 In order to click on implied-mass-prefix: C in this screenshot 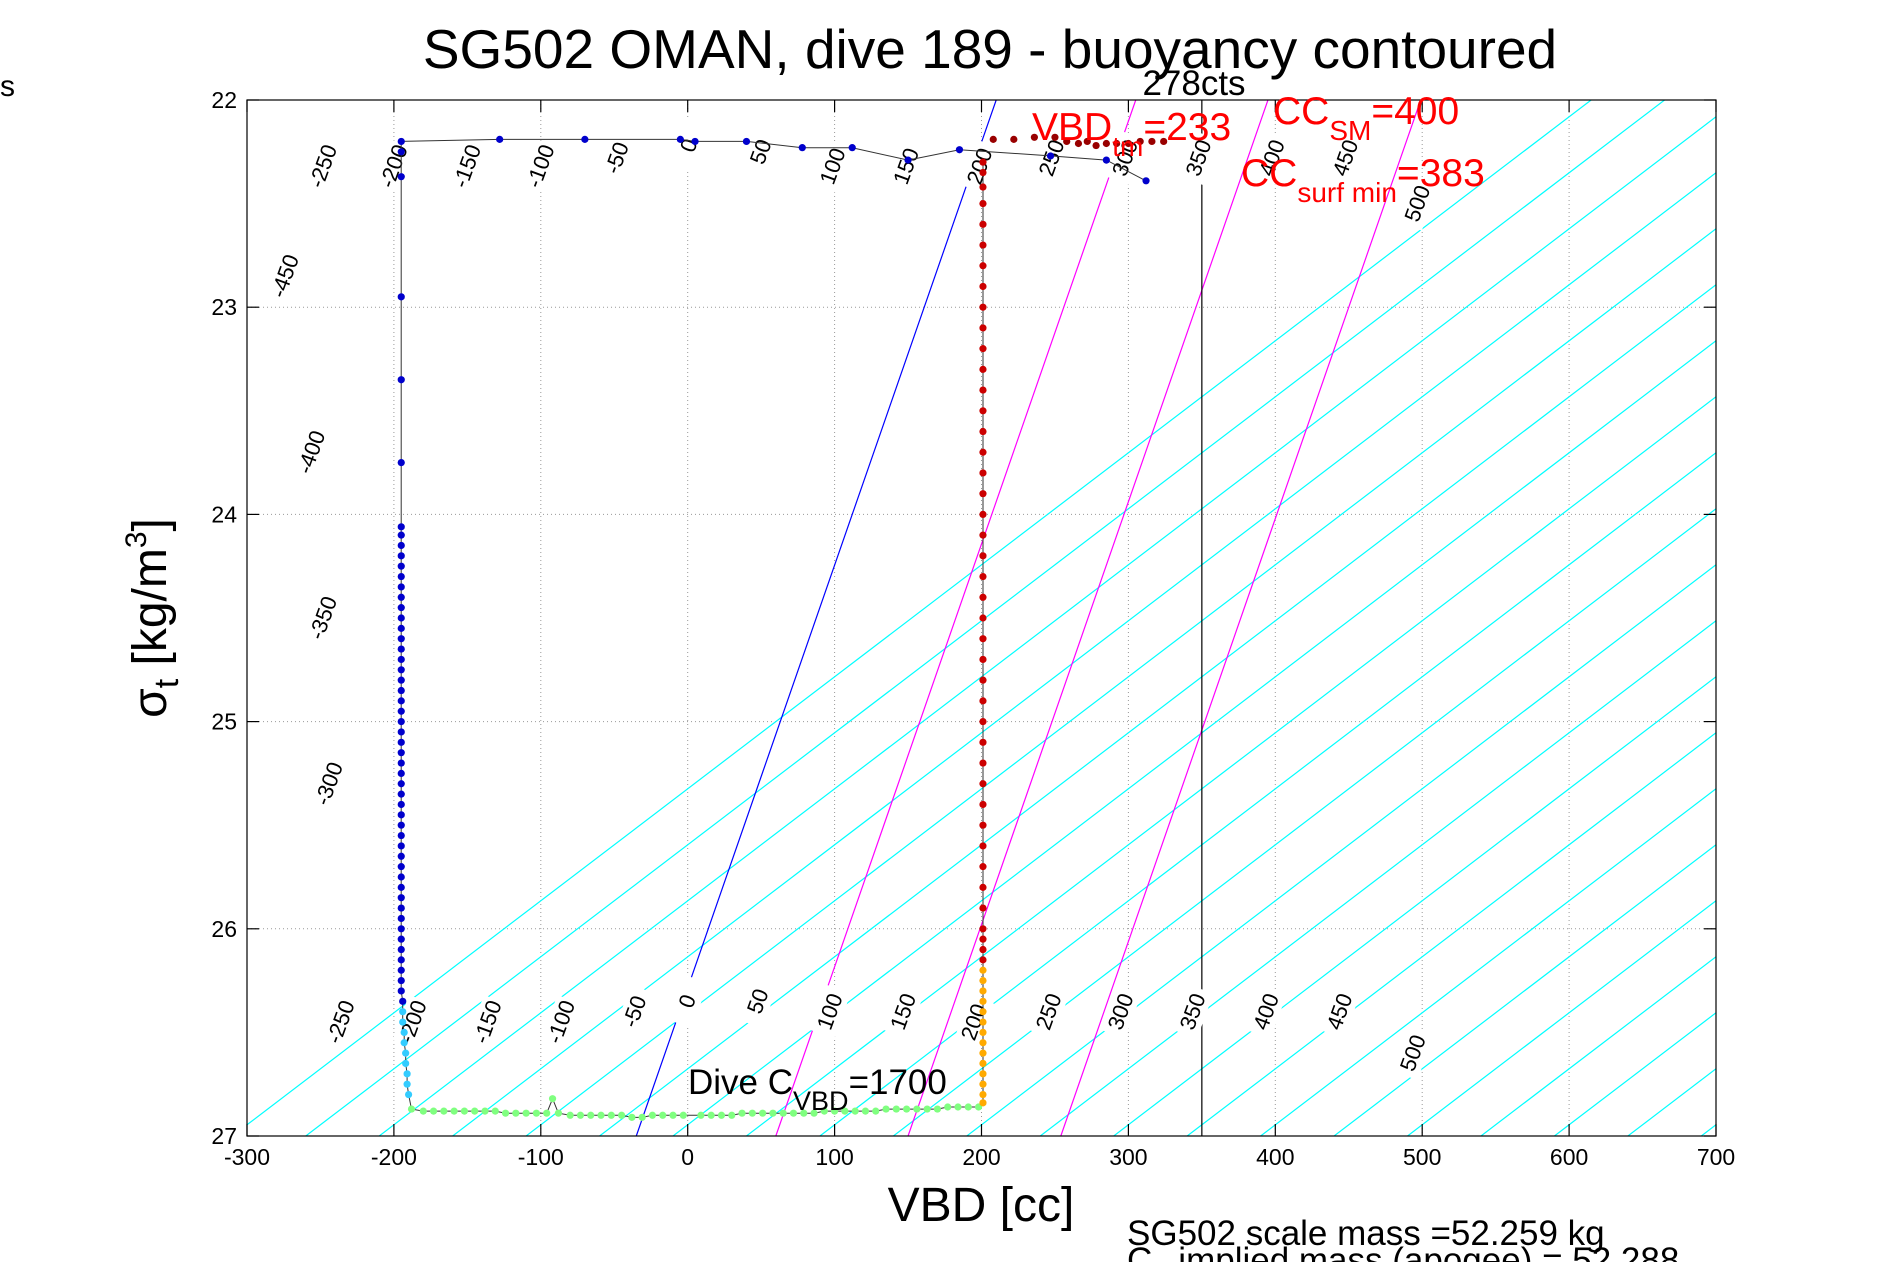, I will do `click(1139, 1251)`.